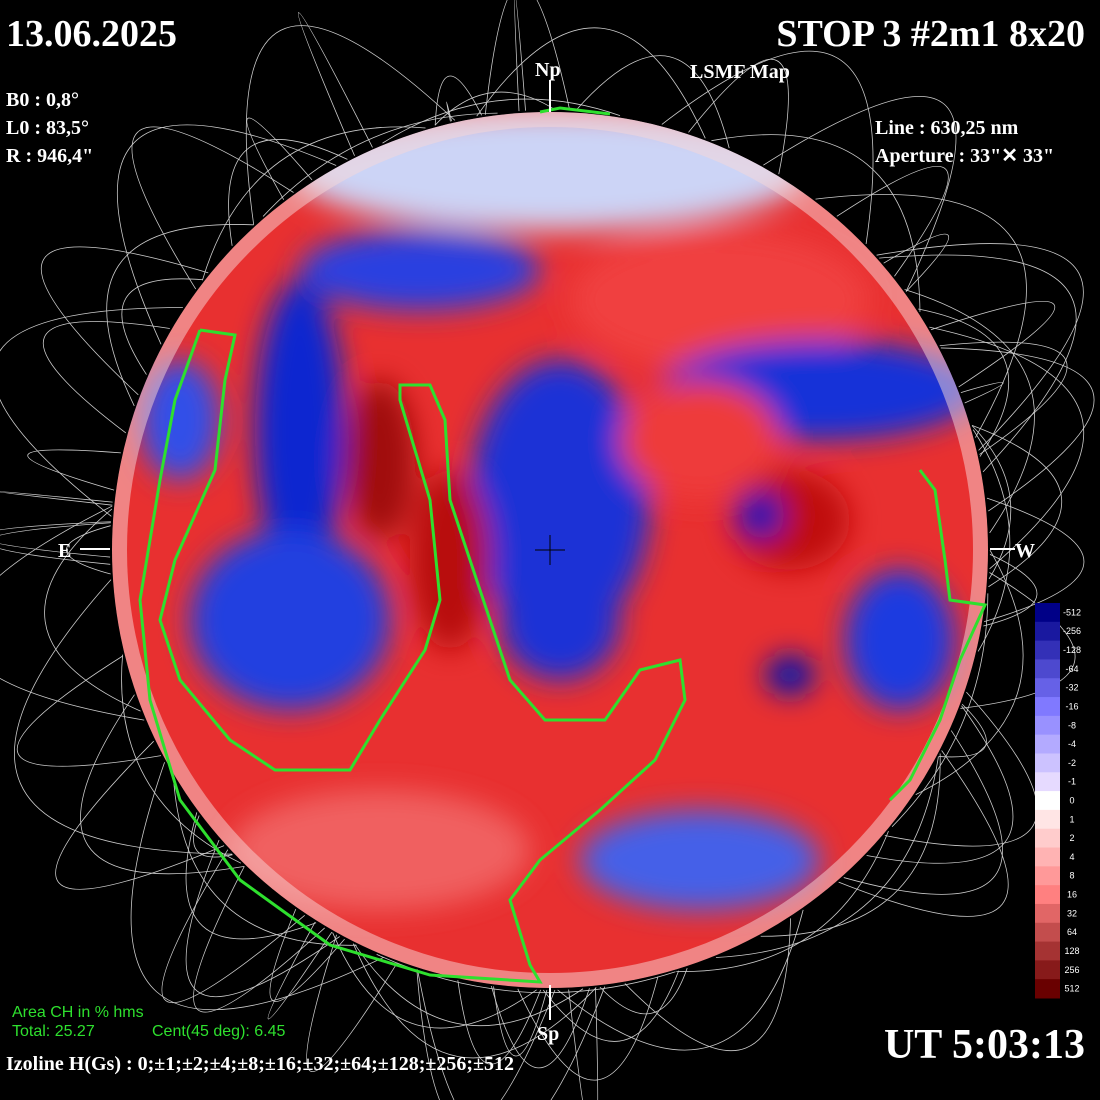 The image size is (1100, 1100). What do you see at coordinates (78, 1012) in the screenshot?
I see `area-title: Area CH in % hms` at bounding box center [78, 1012].